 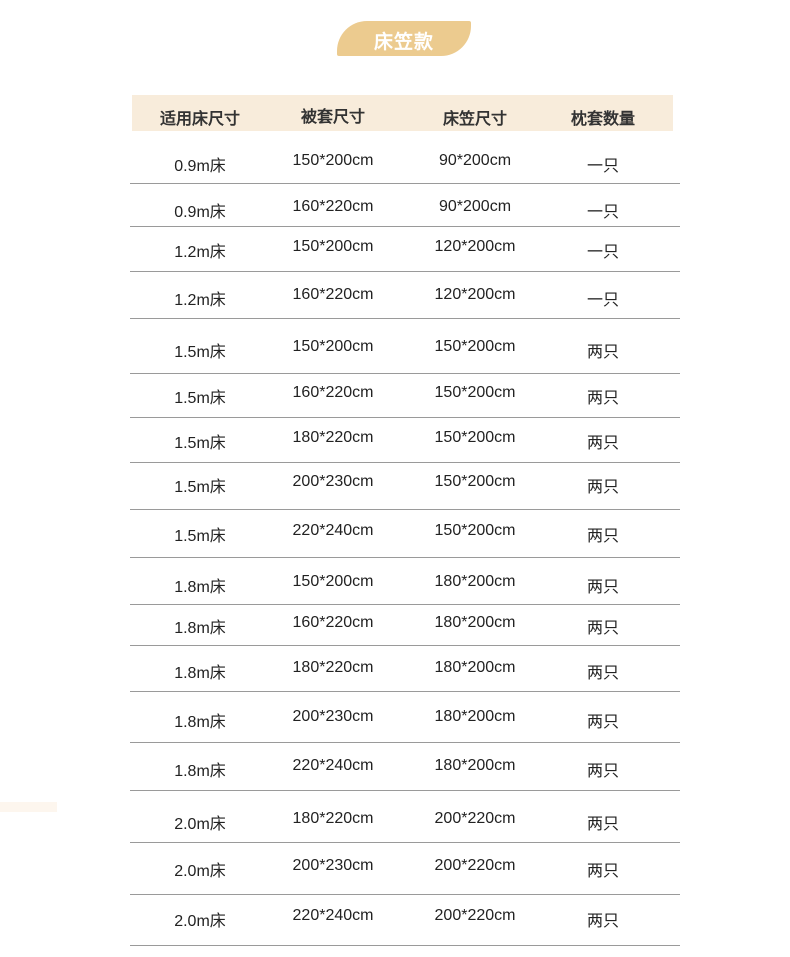 I want to click on column-header: 枕套数量, so click(x=602, y=119).